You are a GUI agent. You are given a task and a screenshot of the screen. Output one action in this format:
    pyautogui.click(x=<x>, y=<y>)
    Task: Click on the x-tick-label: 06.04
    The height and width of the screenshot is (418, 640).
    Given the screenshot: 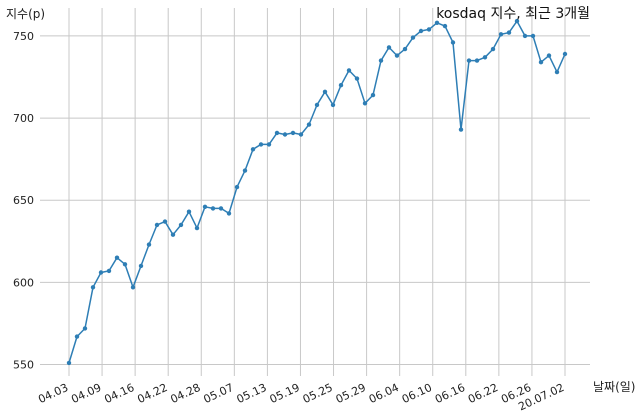 What is the action you would take?
    pyautogui.click(x=384, y=393)
    